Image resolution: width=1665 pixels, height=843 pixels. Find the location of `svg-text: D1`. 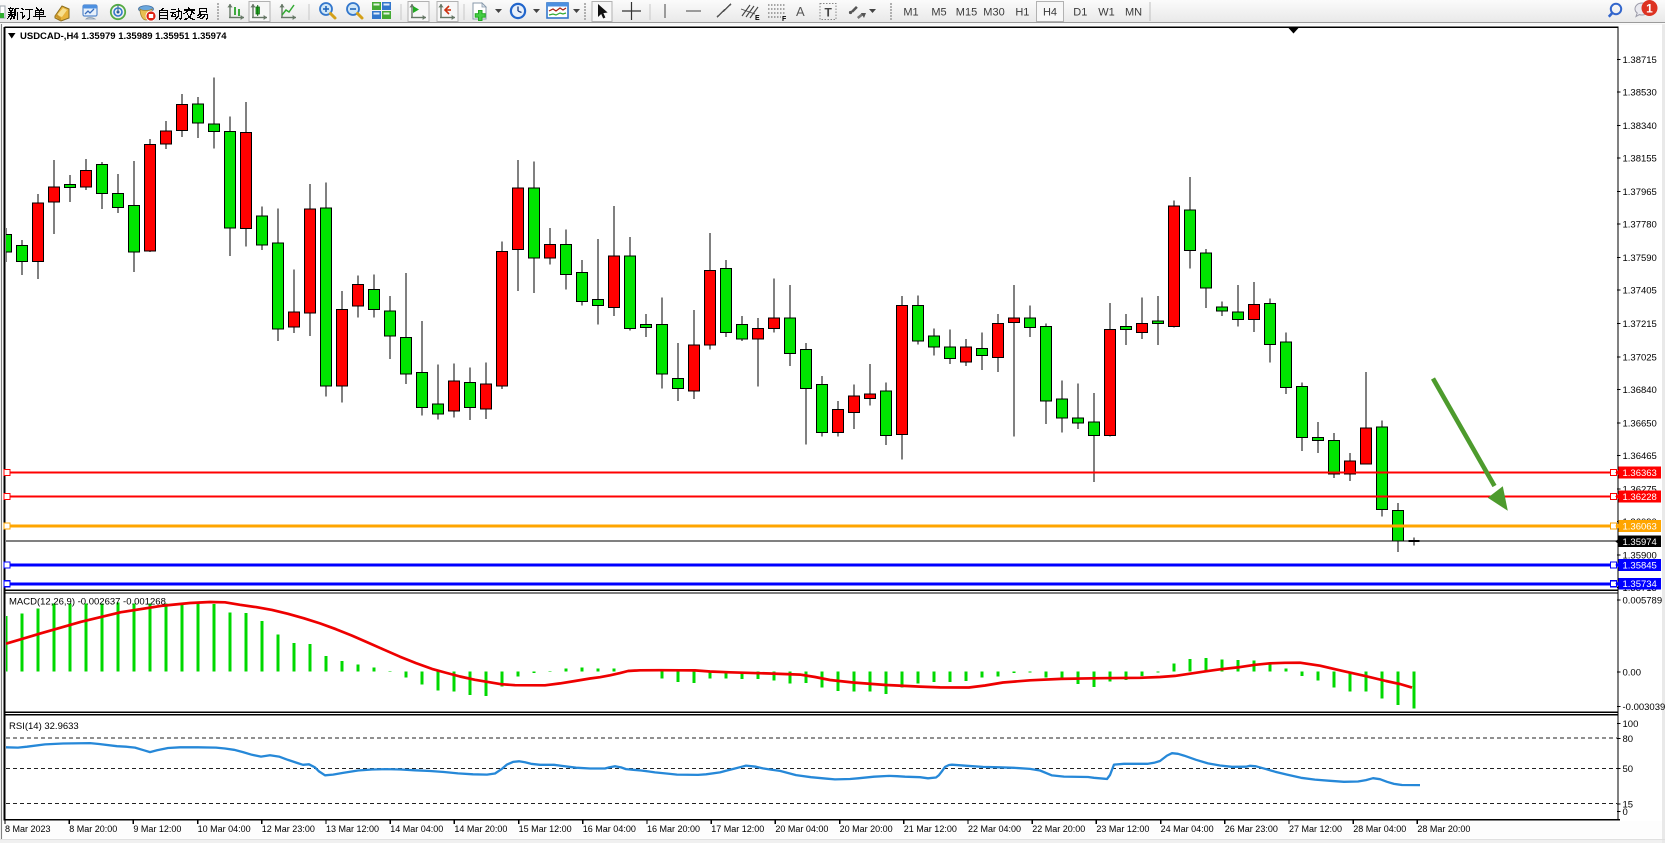

svg-text: D1 is located at coordinates (1080, 13).